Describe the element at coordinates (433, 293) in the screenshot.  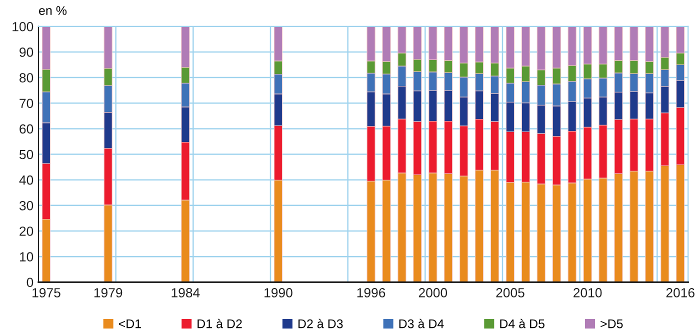
I see `x-tick-label: 2000` at that location.